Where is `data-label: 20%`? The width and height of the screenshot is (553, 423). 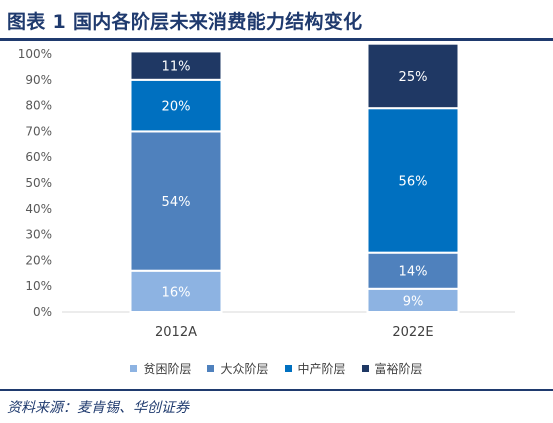 data-label: 20% is located at coordinates (176, 107).